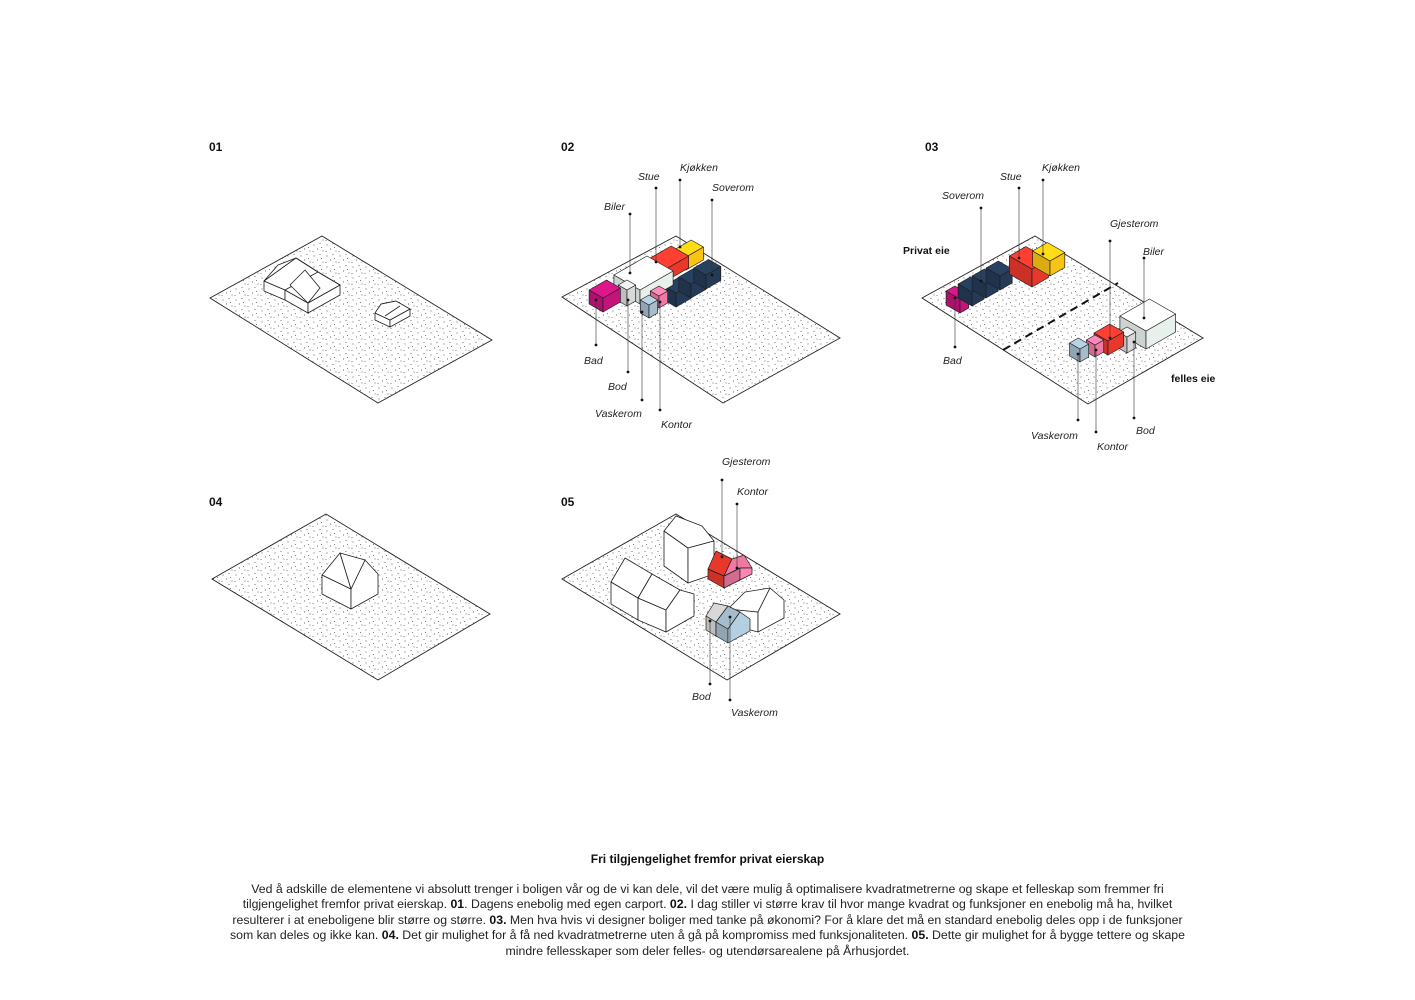  Describe the element at coordinates (302, 285) in the screenshot. I see `detached-house` at that location.